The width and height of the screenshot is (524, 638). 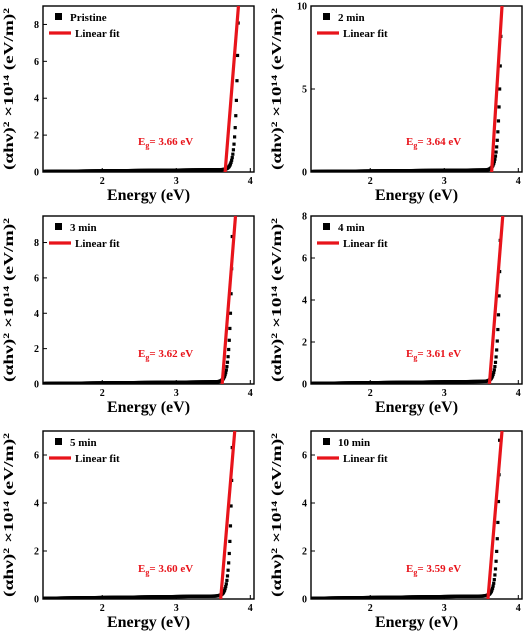 I want to click on legend: 4 min Linear fit, so click(x=352, y=236).